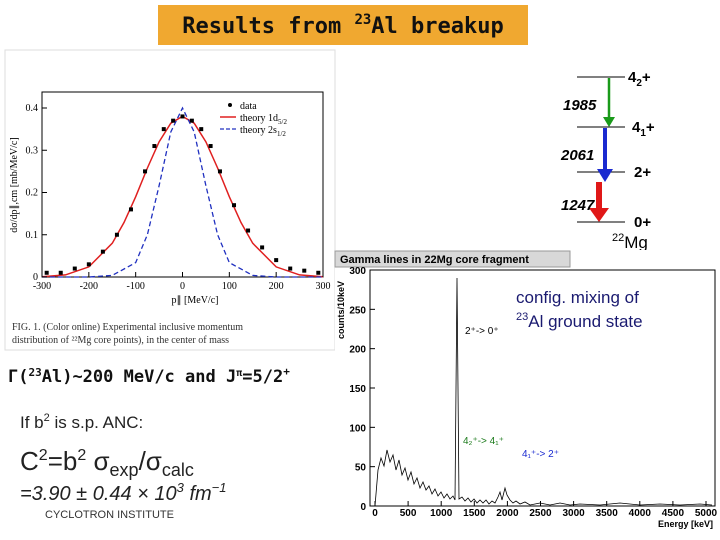  I want to click on x-tick-label: 2000, so click(507, 513).